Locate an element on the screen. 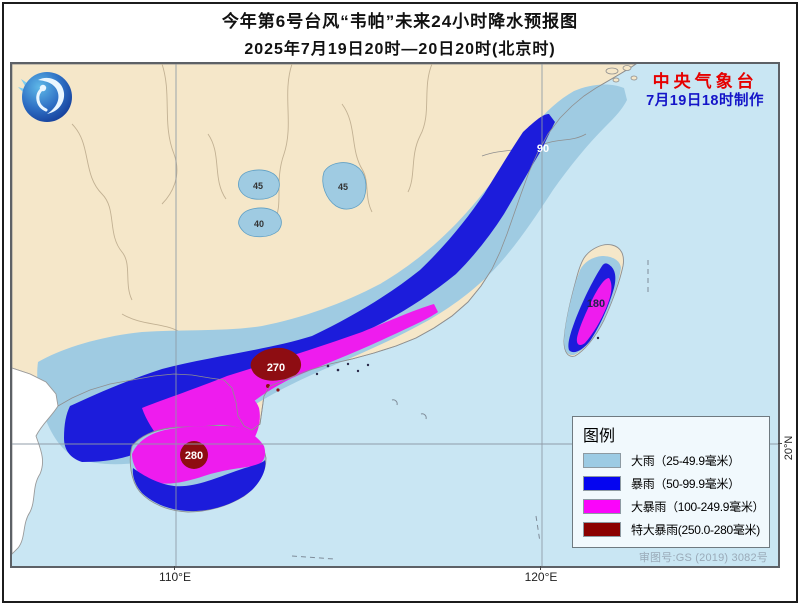 The image size is (800, 605). legend-label-heavy-rain: 大雨（25-49.9毫米） is located at coordinates (685, 461).